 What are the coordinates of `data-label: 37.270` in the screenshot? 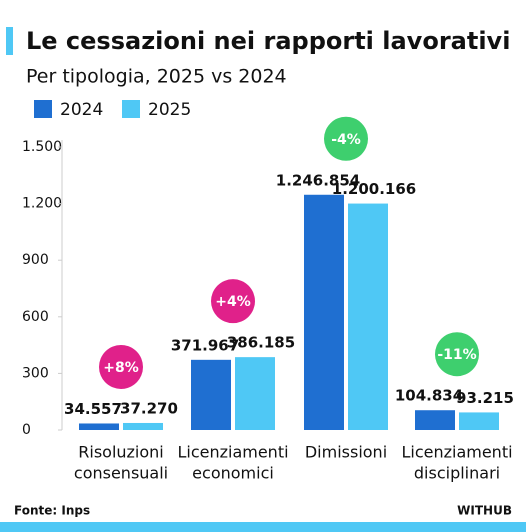 It's located at (149, 408).